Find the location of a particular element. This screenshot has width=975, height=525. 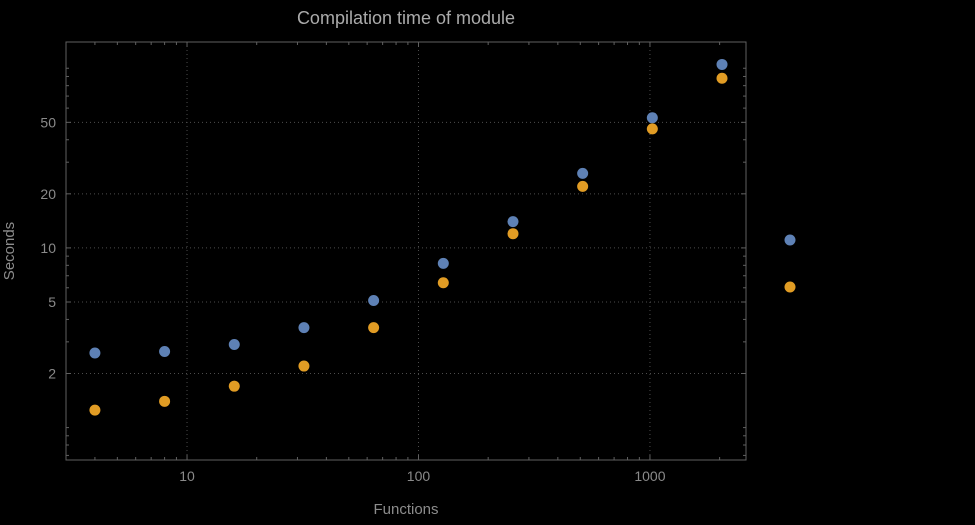

x-tick-label: 100 is located at coordinates (419, 476).